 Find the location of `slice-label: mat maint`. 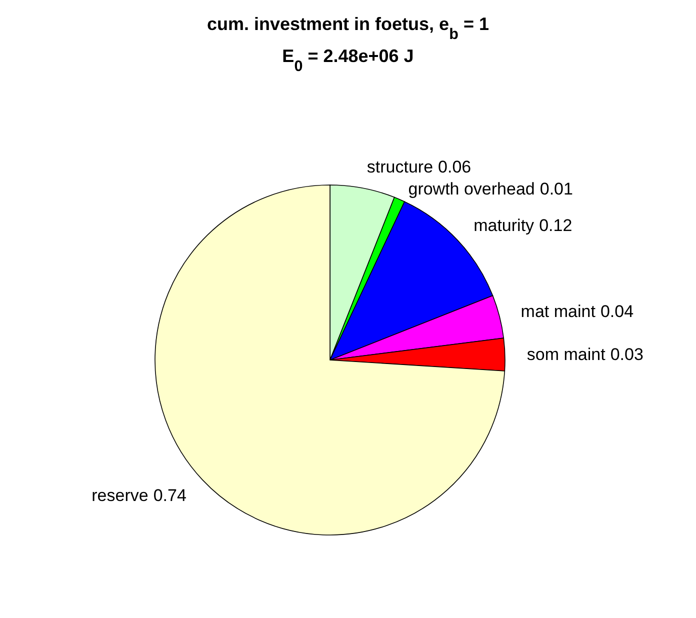

slice-label: mat maint is located at coordinates (558, 311).